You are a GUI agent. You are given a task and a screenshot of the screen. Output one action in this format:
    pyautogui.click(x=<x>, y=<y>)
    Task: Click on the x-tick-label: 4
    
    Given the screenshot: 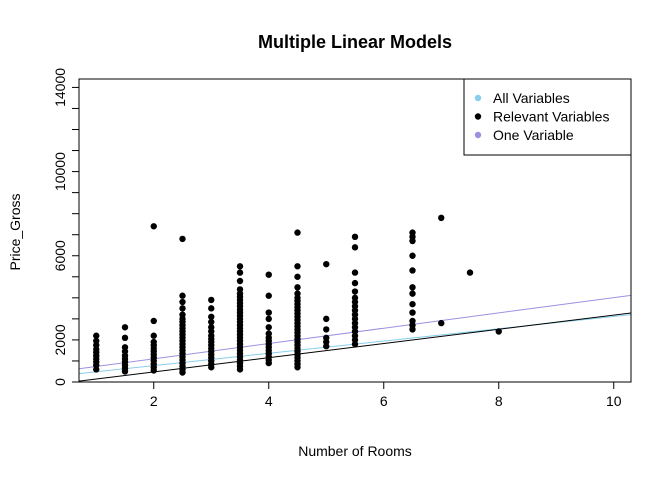 What is the action you would take?
    pyautogui.click(x=269, y=401)
    